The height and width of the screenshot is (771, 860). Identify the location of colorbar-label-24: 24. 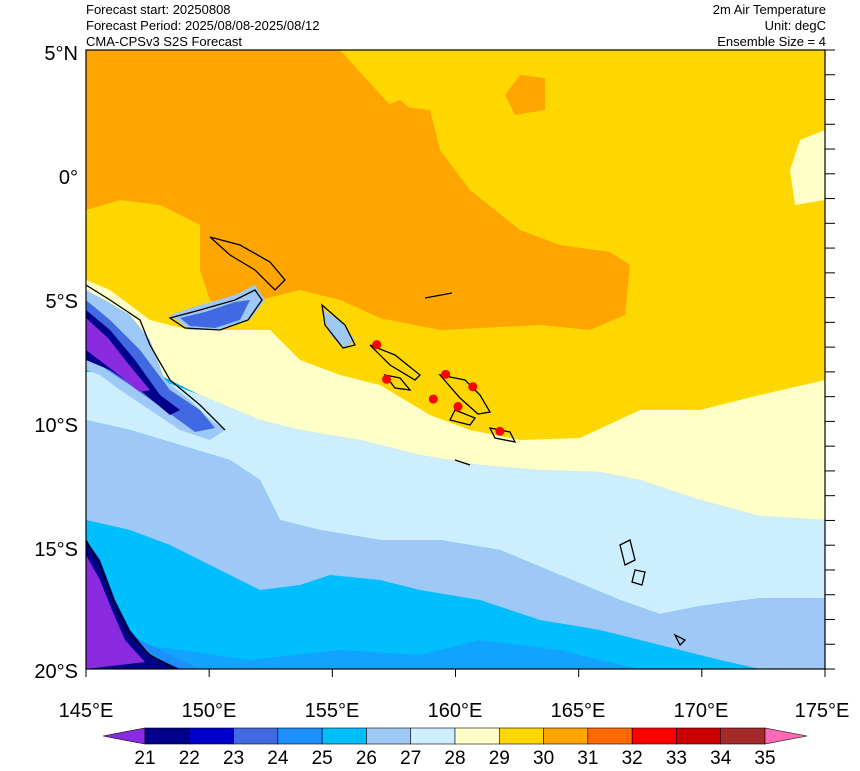
(278, 758).